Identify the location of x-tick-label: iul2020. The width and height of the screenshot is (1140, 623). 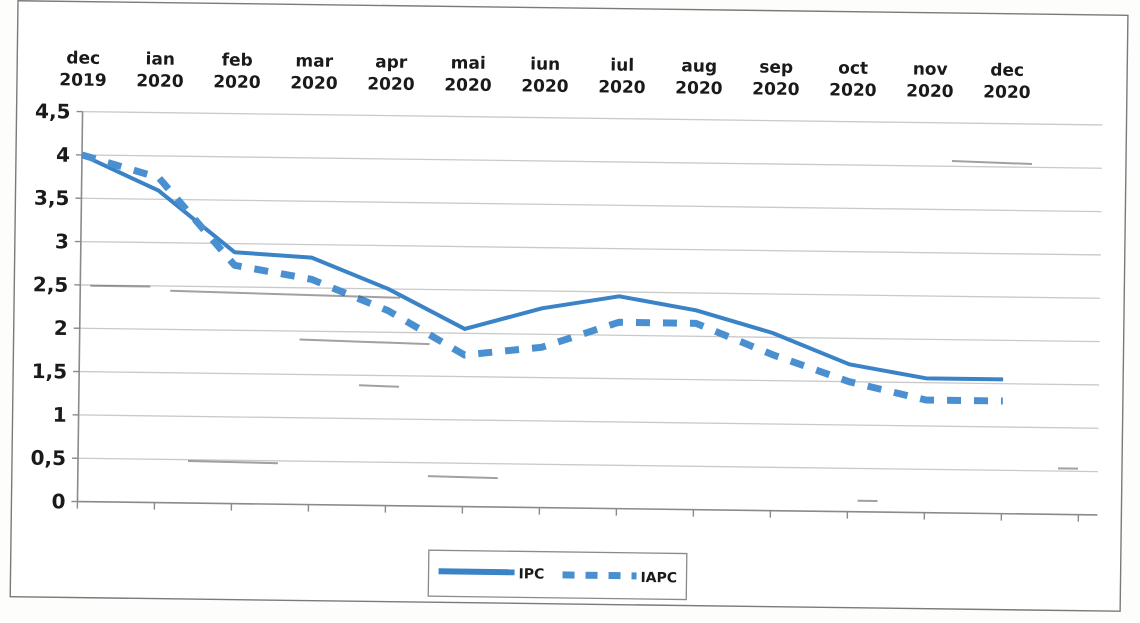
(622, 76).